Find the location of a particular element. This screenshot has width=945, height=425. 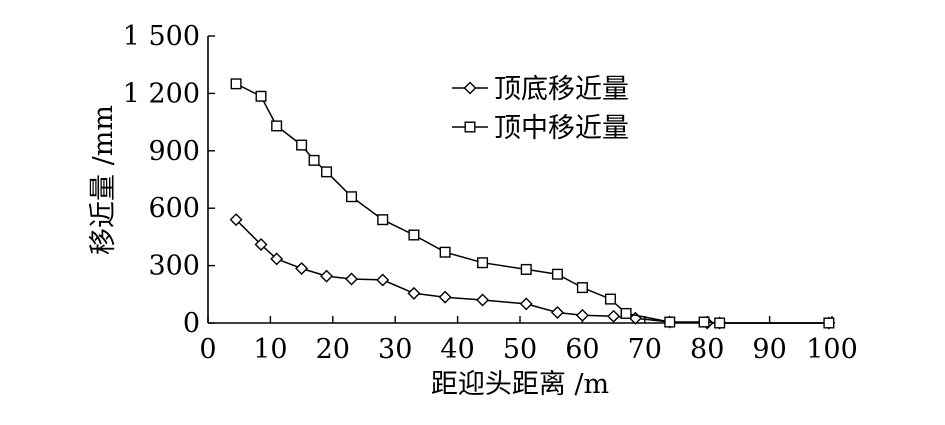

x-tick-label: 40 is located at coordinates (457, 349).